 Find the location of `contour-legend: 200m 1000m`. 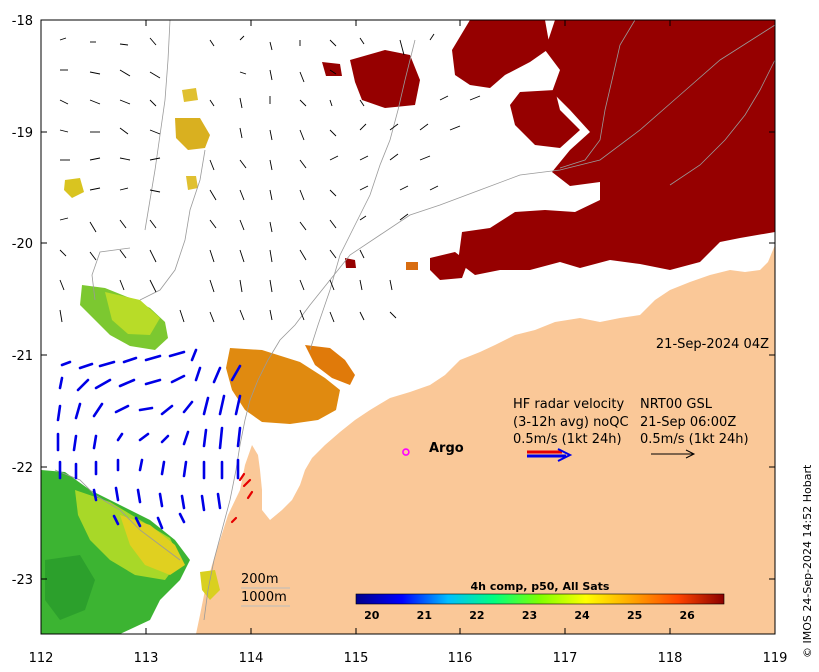

contour-legend: 200m 1000m is located at coordinates (265, 589).